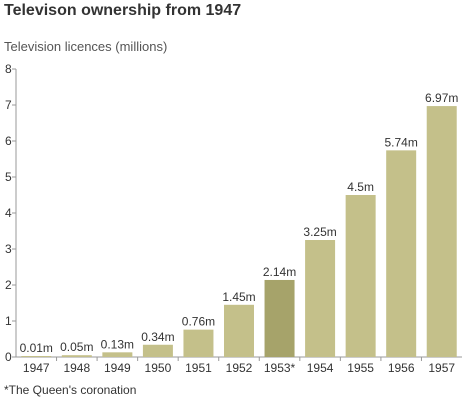 The width and height of the screenshot is (464, 405). I want to click on bar-1952, so click(239, 330).